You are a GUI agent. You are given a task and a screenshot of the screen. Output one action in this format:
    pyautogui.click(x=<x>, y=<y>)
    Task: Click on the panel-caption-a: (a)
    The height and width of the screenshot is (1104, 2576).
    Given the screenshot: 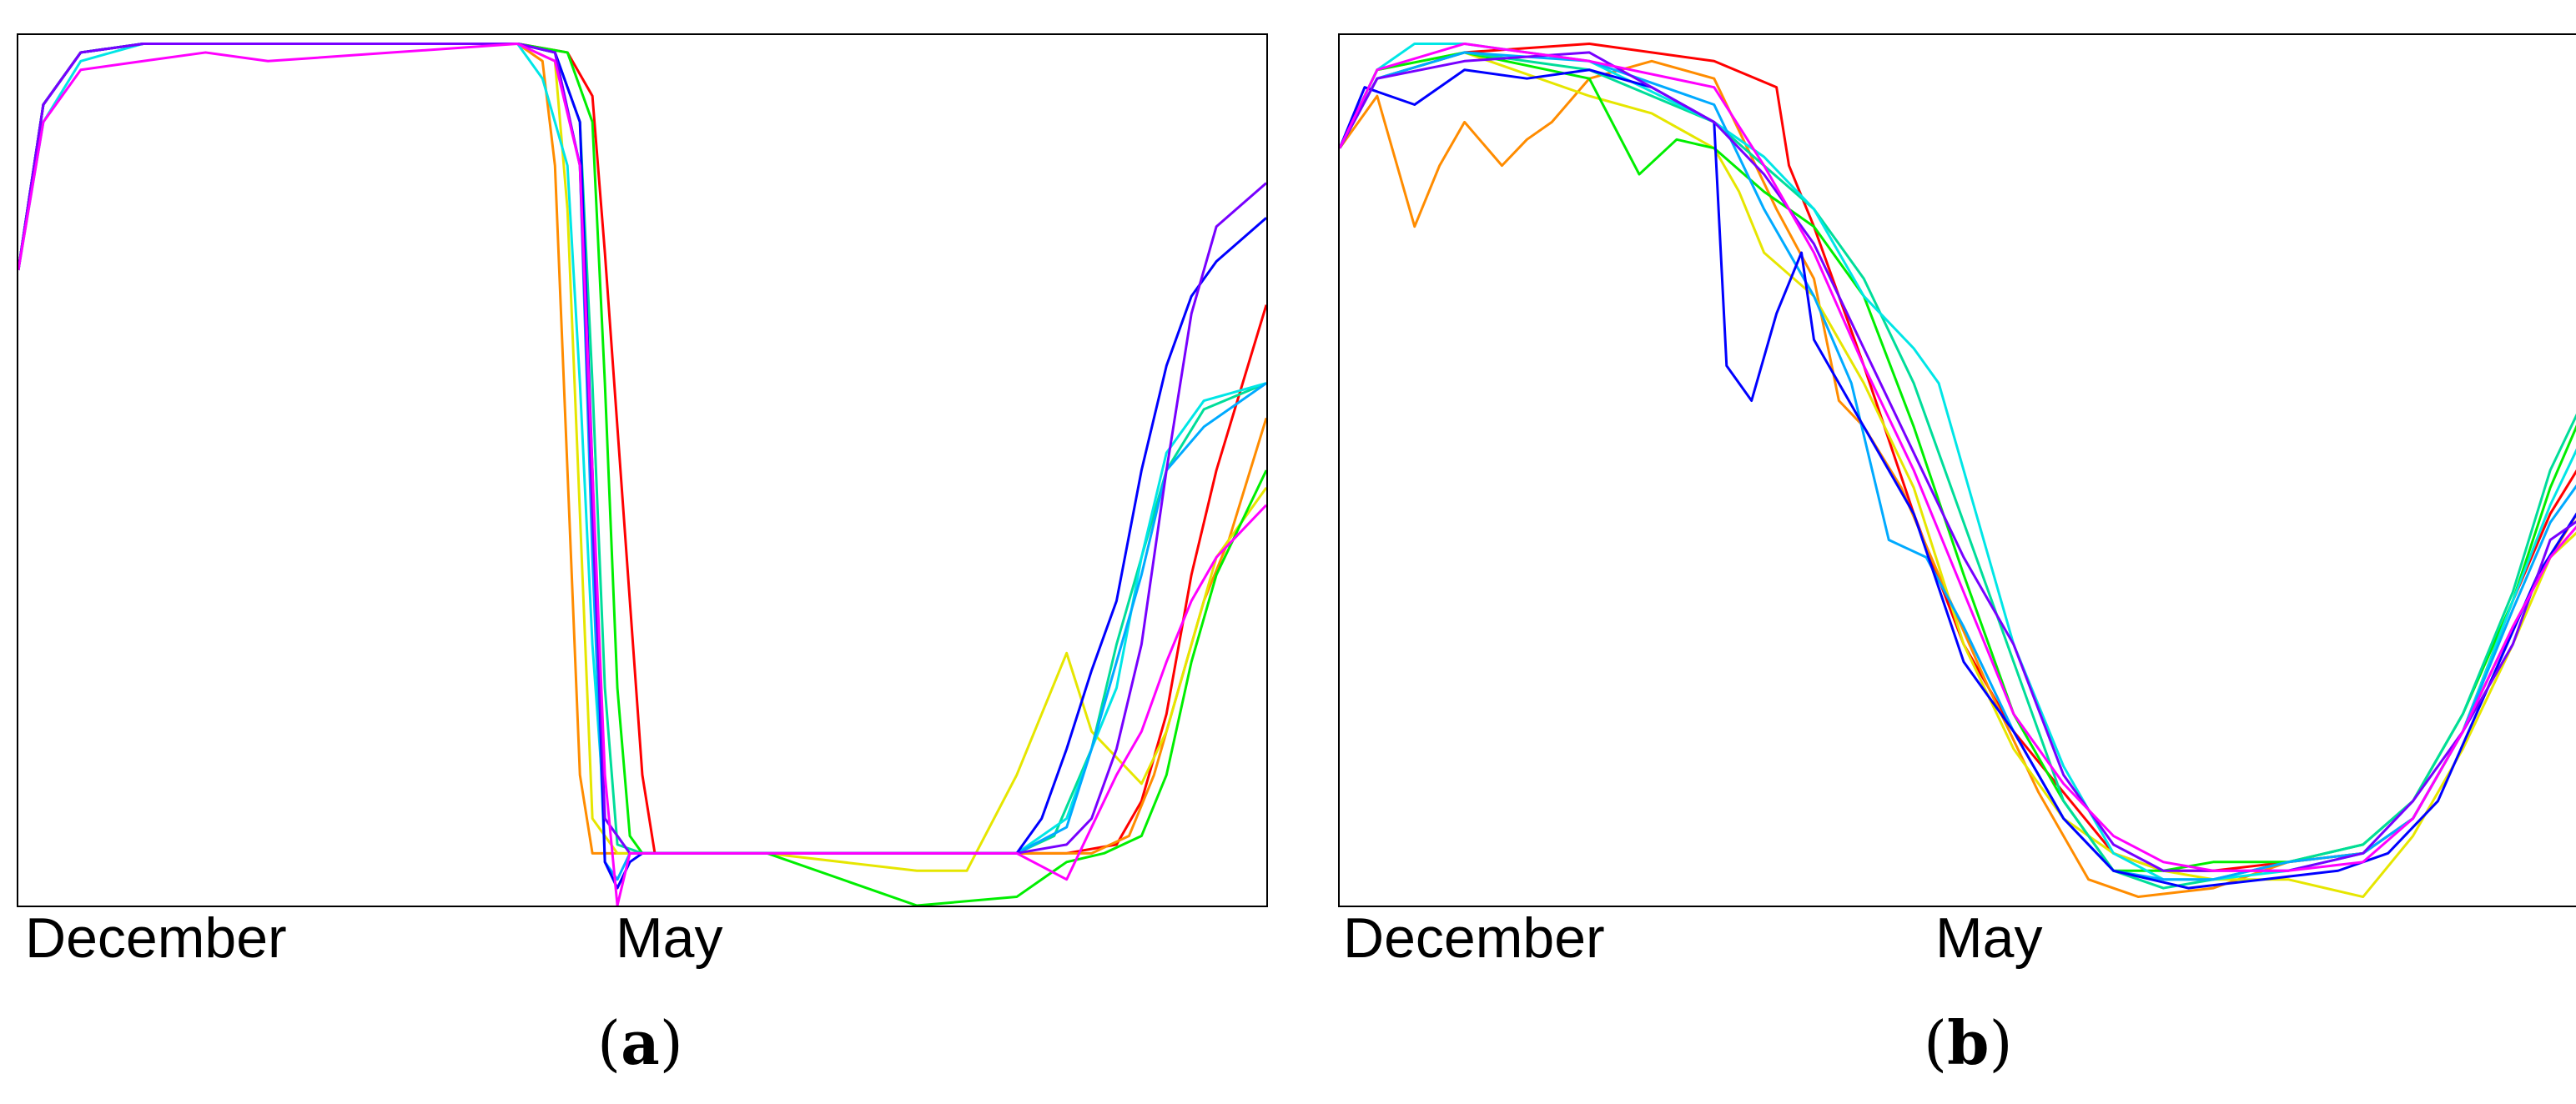 What is the action you would take?
    pyautogui.click(x=640, y=1042)
    